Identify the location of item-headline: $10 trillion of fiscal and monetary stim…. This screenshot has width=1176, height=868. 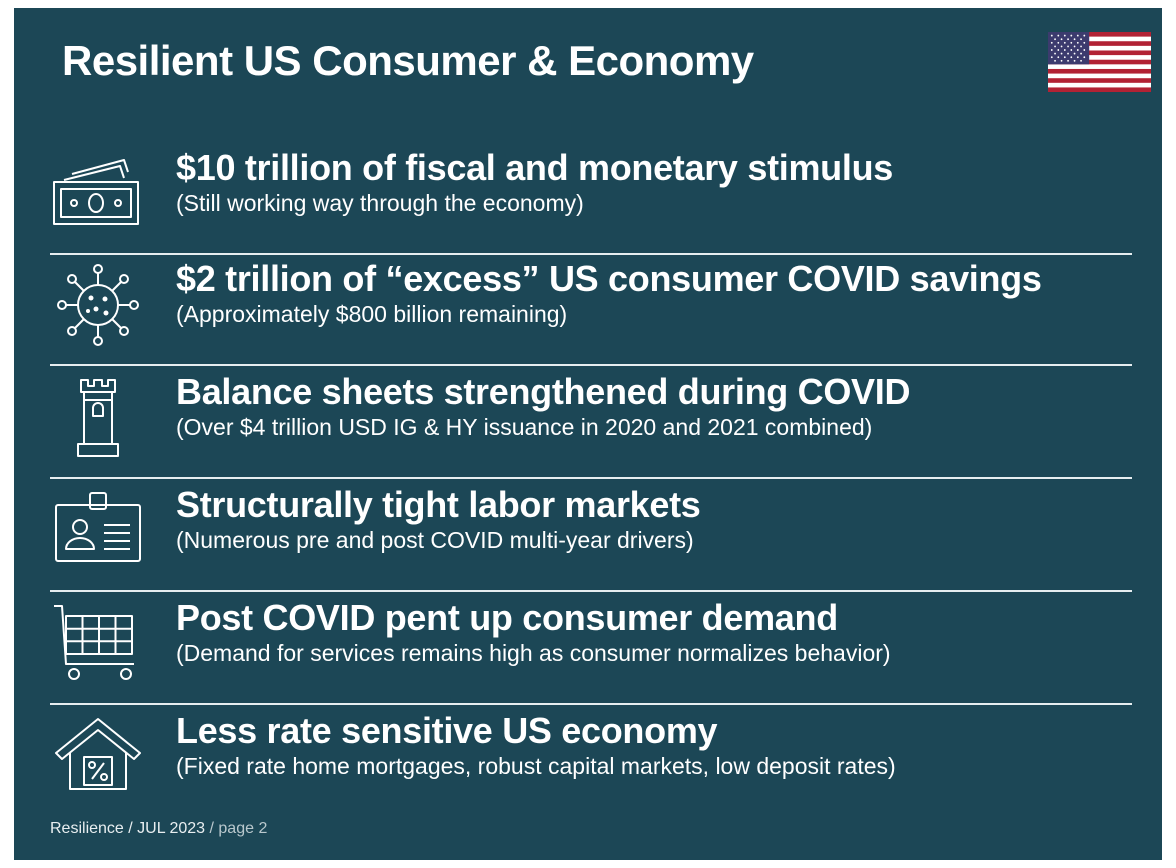
(534, 167).